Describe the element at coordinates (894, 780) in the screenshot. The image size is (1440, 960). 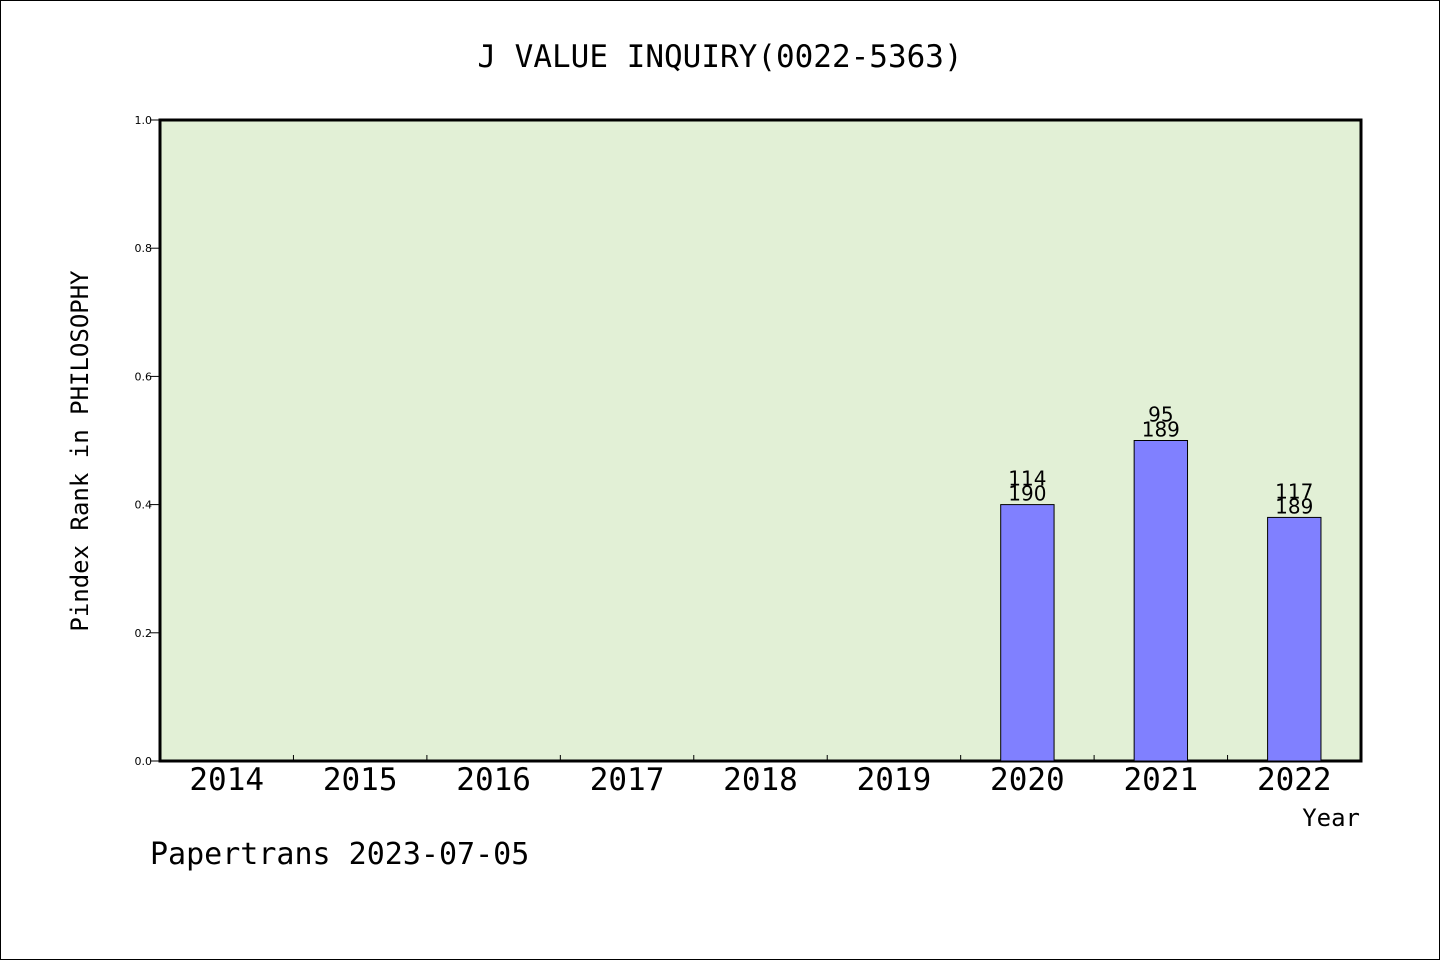
I see `x-tick-label: 2019` at that location.